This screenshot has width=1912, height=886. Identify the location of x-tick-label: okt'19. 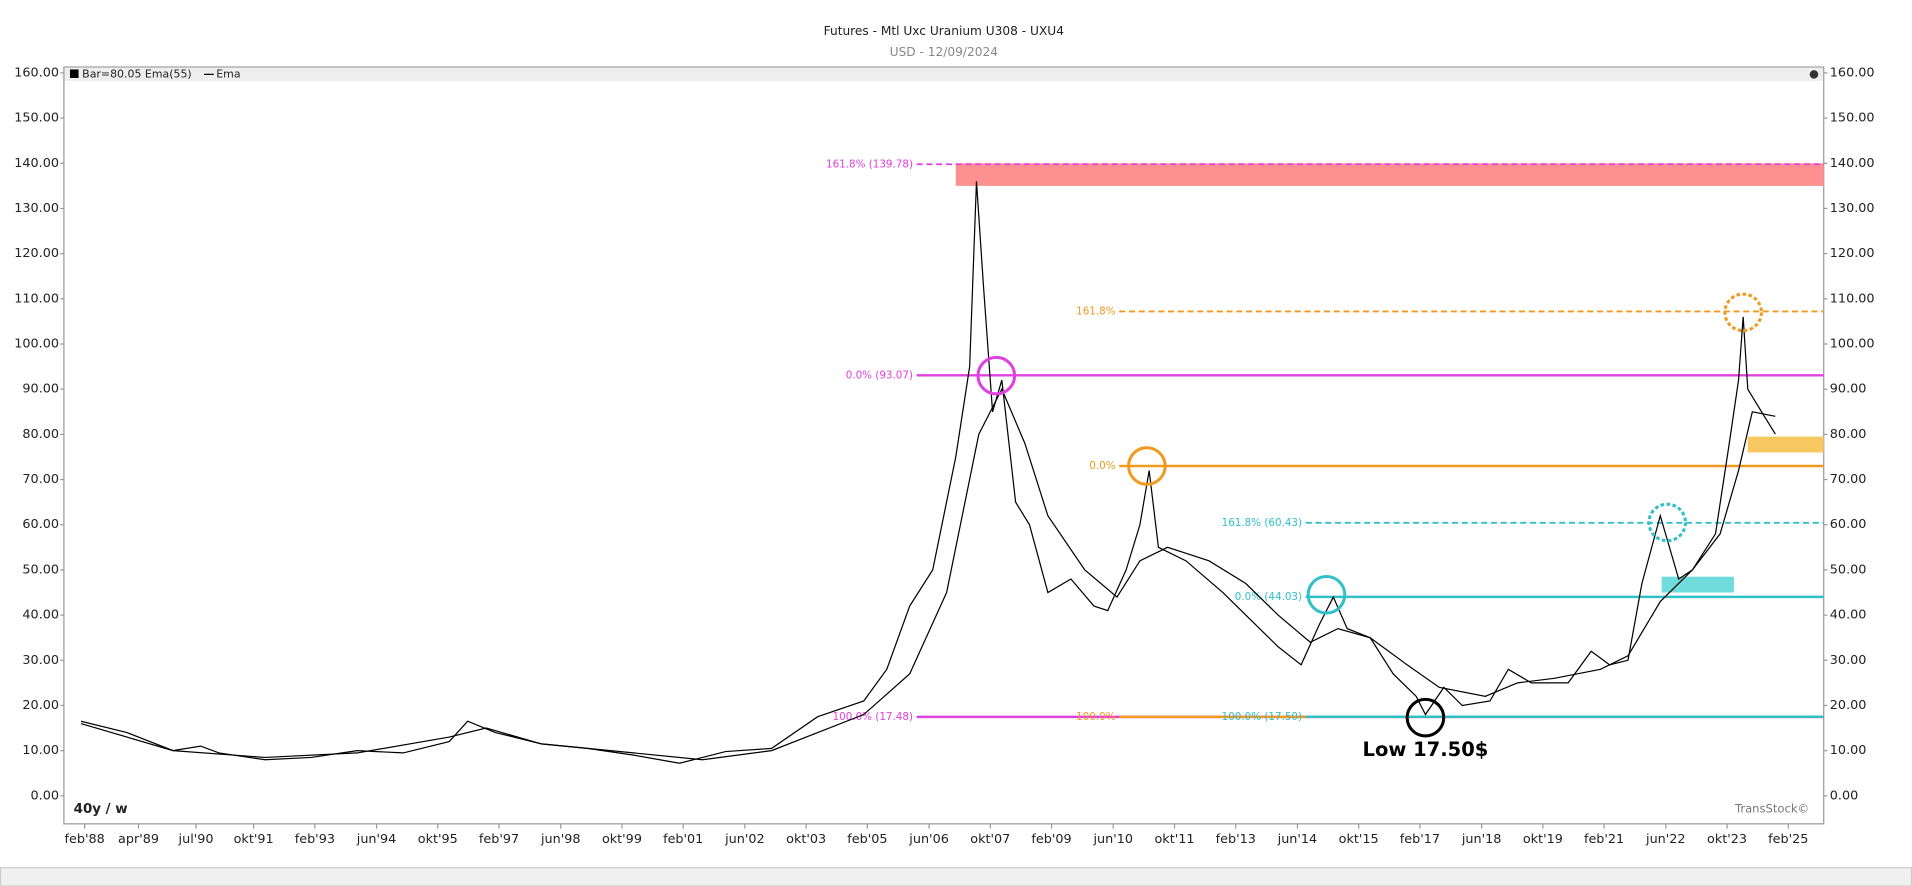
(1543, 839).